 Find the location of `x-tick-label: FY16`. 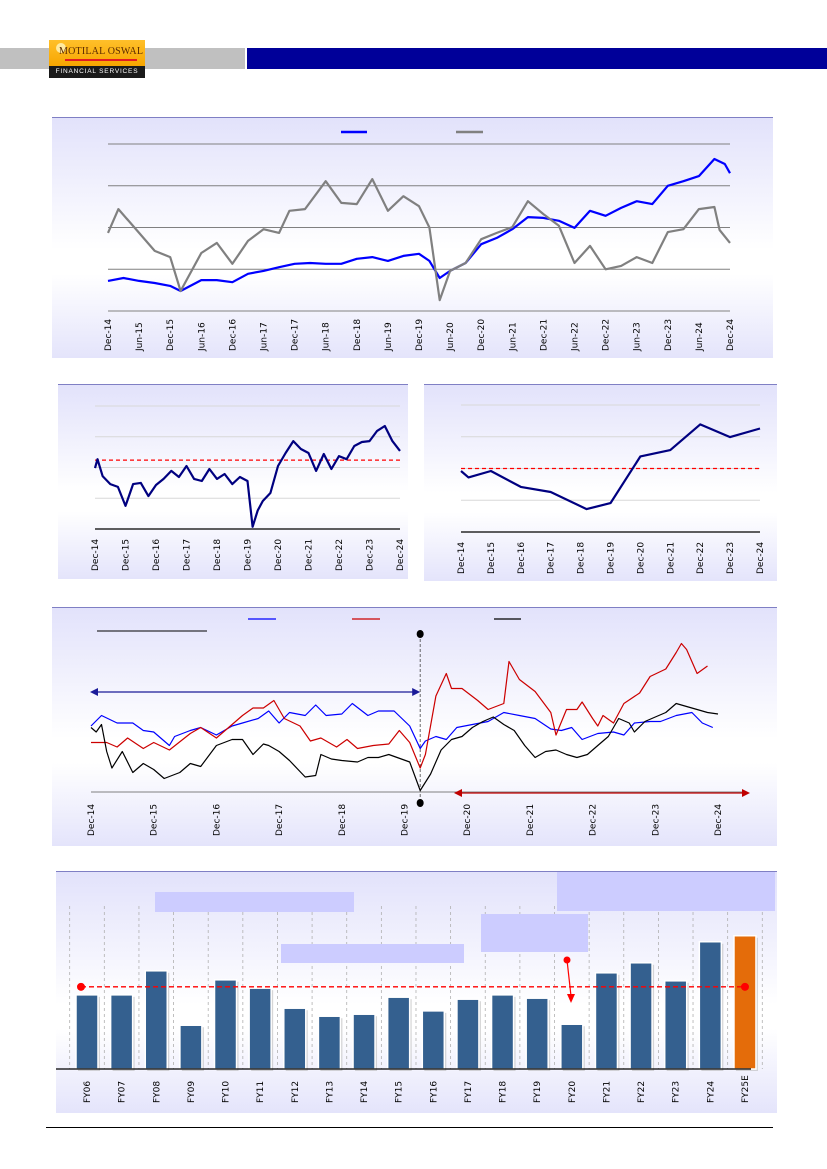

x-tick-label: FY16 is located at coordinates (434, 1092).